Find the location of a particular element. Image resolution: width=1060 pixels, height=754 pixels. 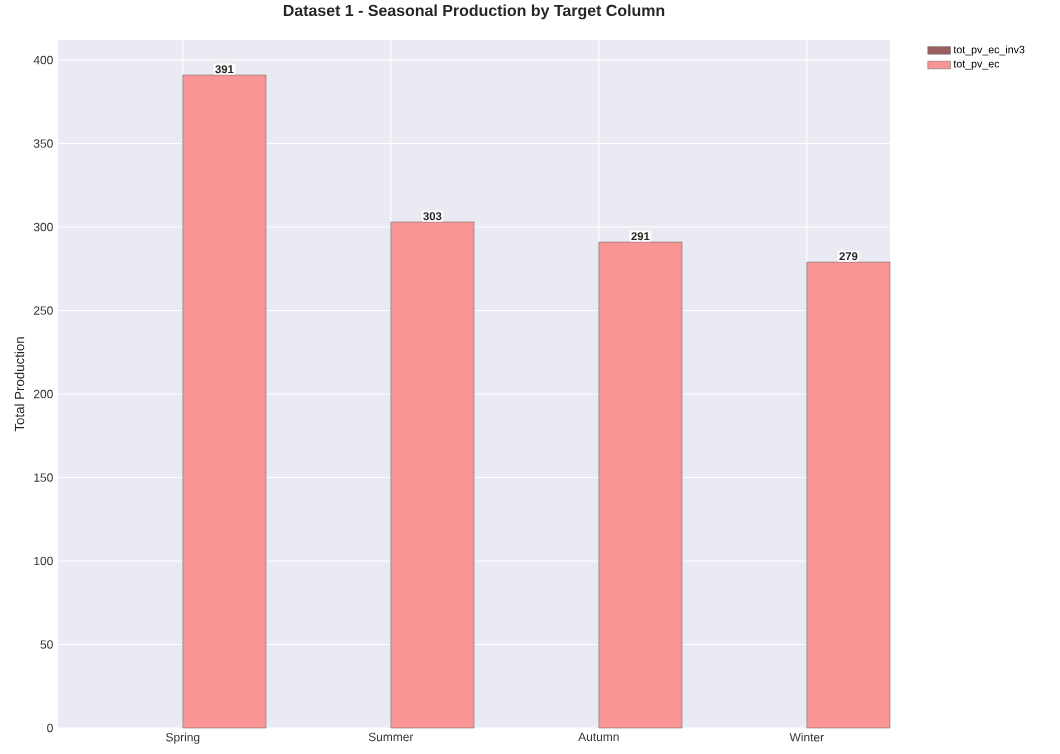

y-tick-label: 150 is located at coordinates (43, 477).